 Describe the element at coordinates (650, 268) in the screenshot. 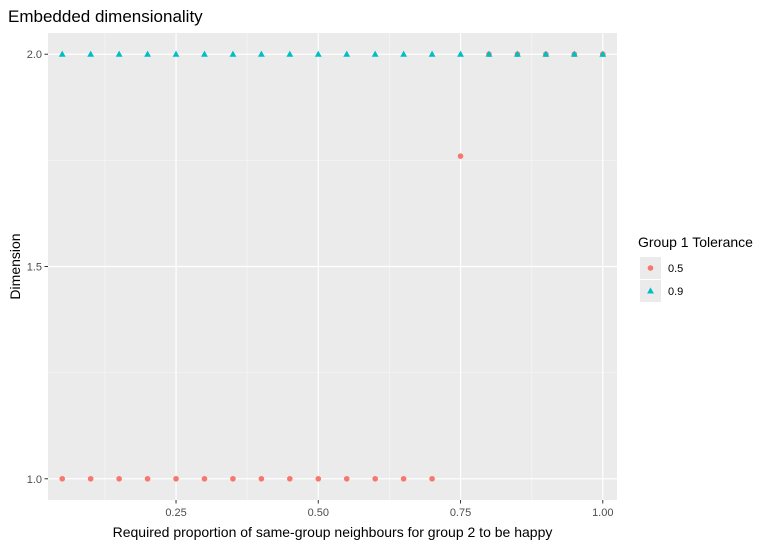

I see `legend-circle-marker` at that location.